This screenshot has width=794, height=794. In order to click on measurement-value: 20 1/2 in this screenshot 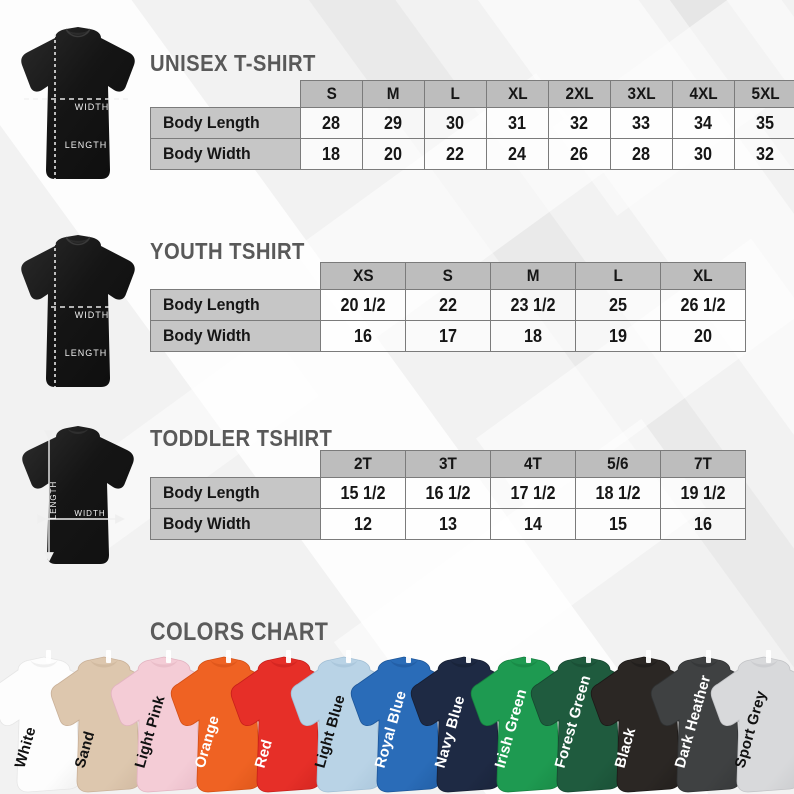, I will do `click(363, 304)`.